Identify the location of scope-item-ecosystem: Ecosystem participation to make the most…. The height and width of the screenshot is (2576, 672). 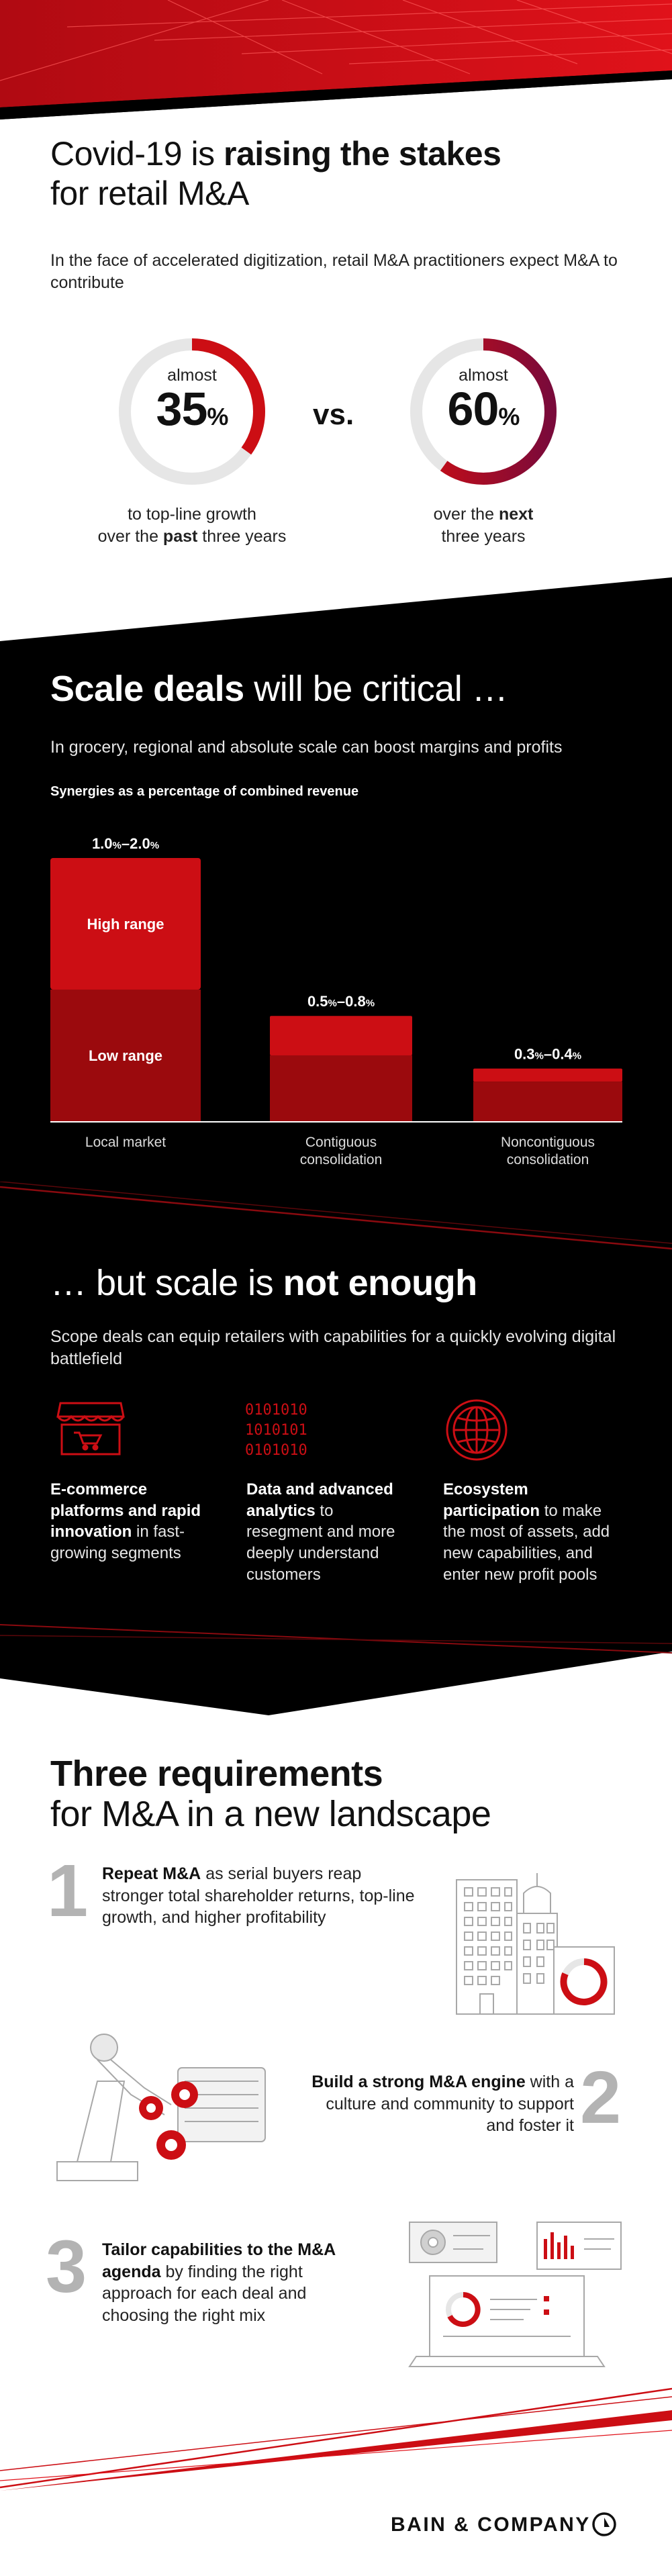
(526, 1532).